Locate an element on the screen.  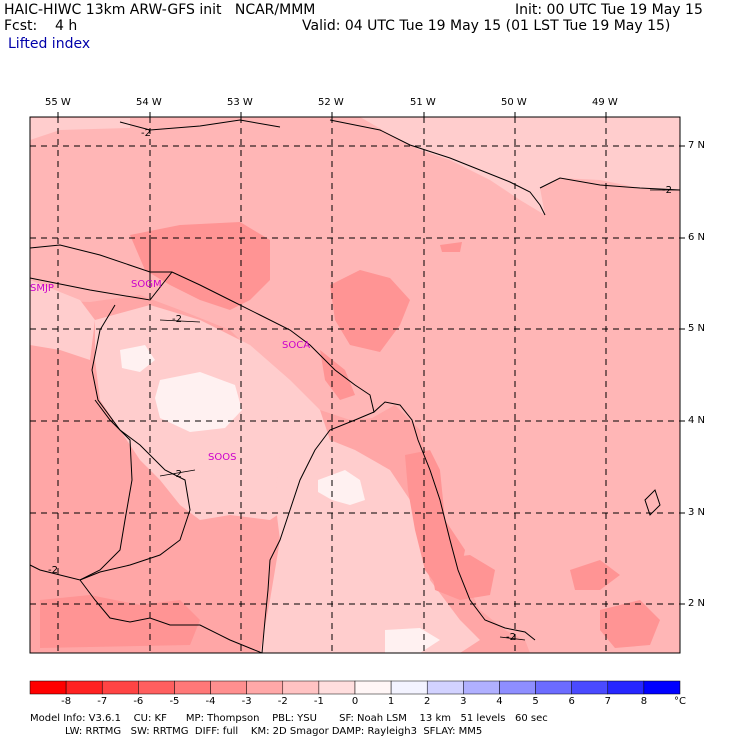
colorbar-tick-label: 0 is located at coordinates (355, 701).